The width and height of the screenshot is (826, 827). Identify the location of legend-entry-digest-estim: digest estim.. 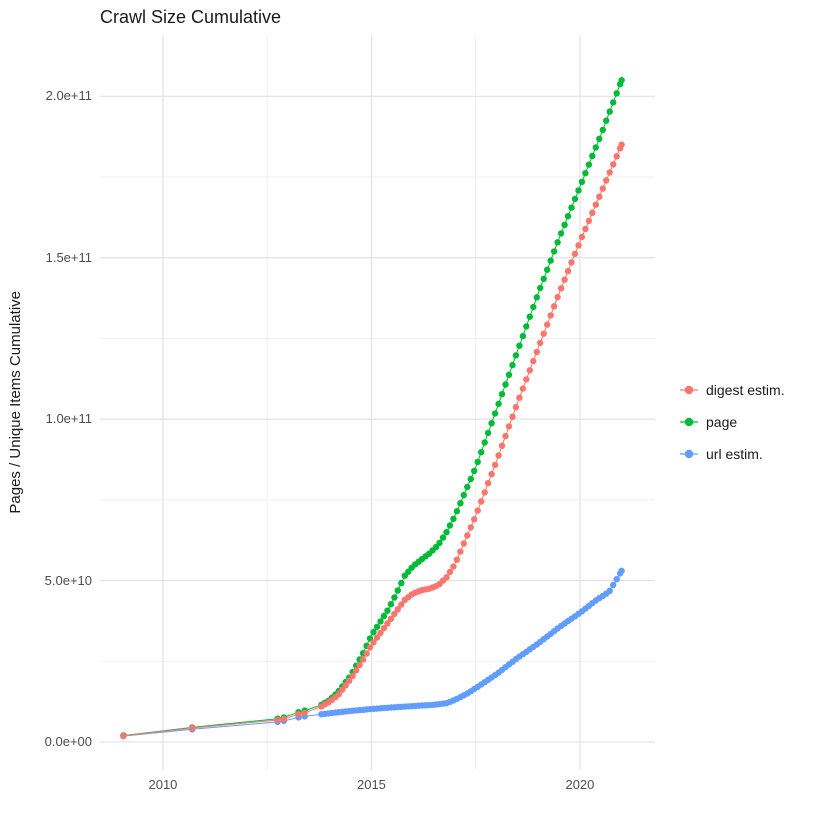
(732, 390).